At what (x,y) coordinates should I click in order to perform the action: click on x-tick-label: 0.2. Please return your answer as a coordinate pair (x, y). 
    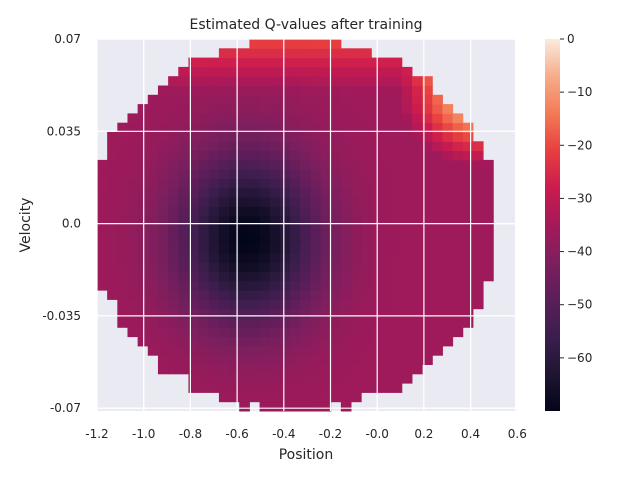
    Looking at the image, I should click on (423, 434).